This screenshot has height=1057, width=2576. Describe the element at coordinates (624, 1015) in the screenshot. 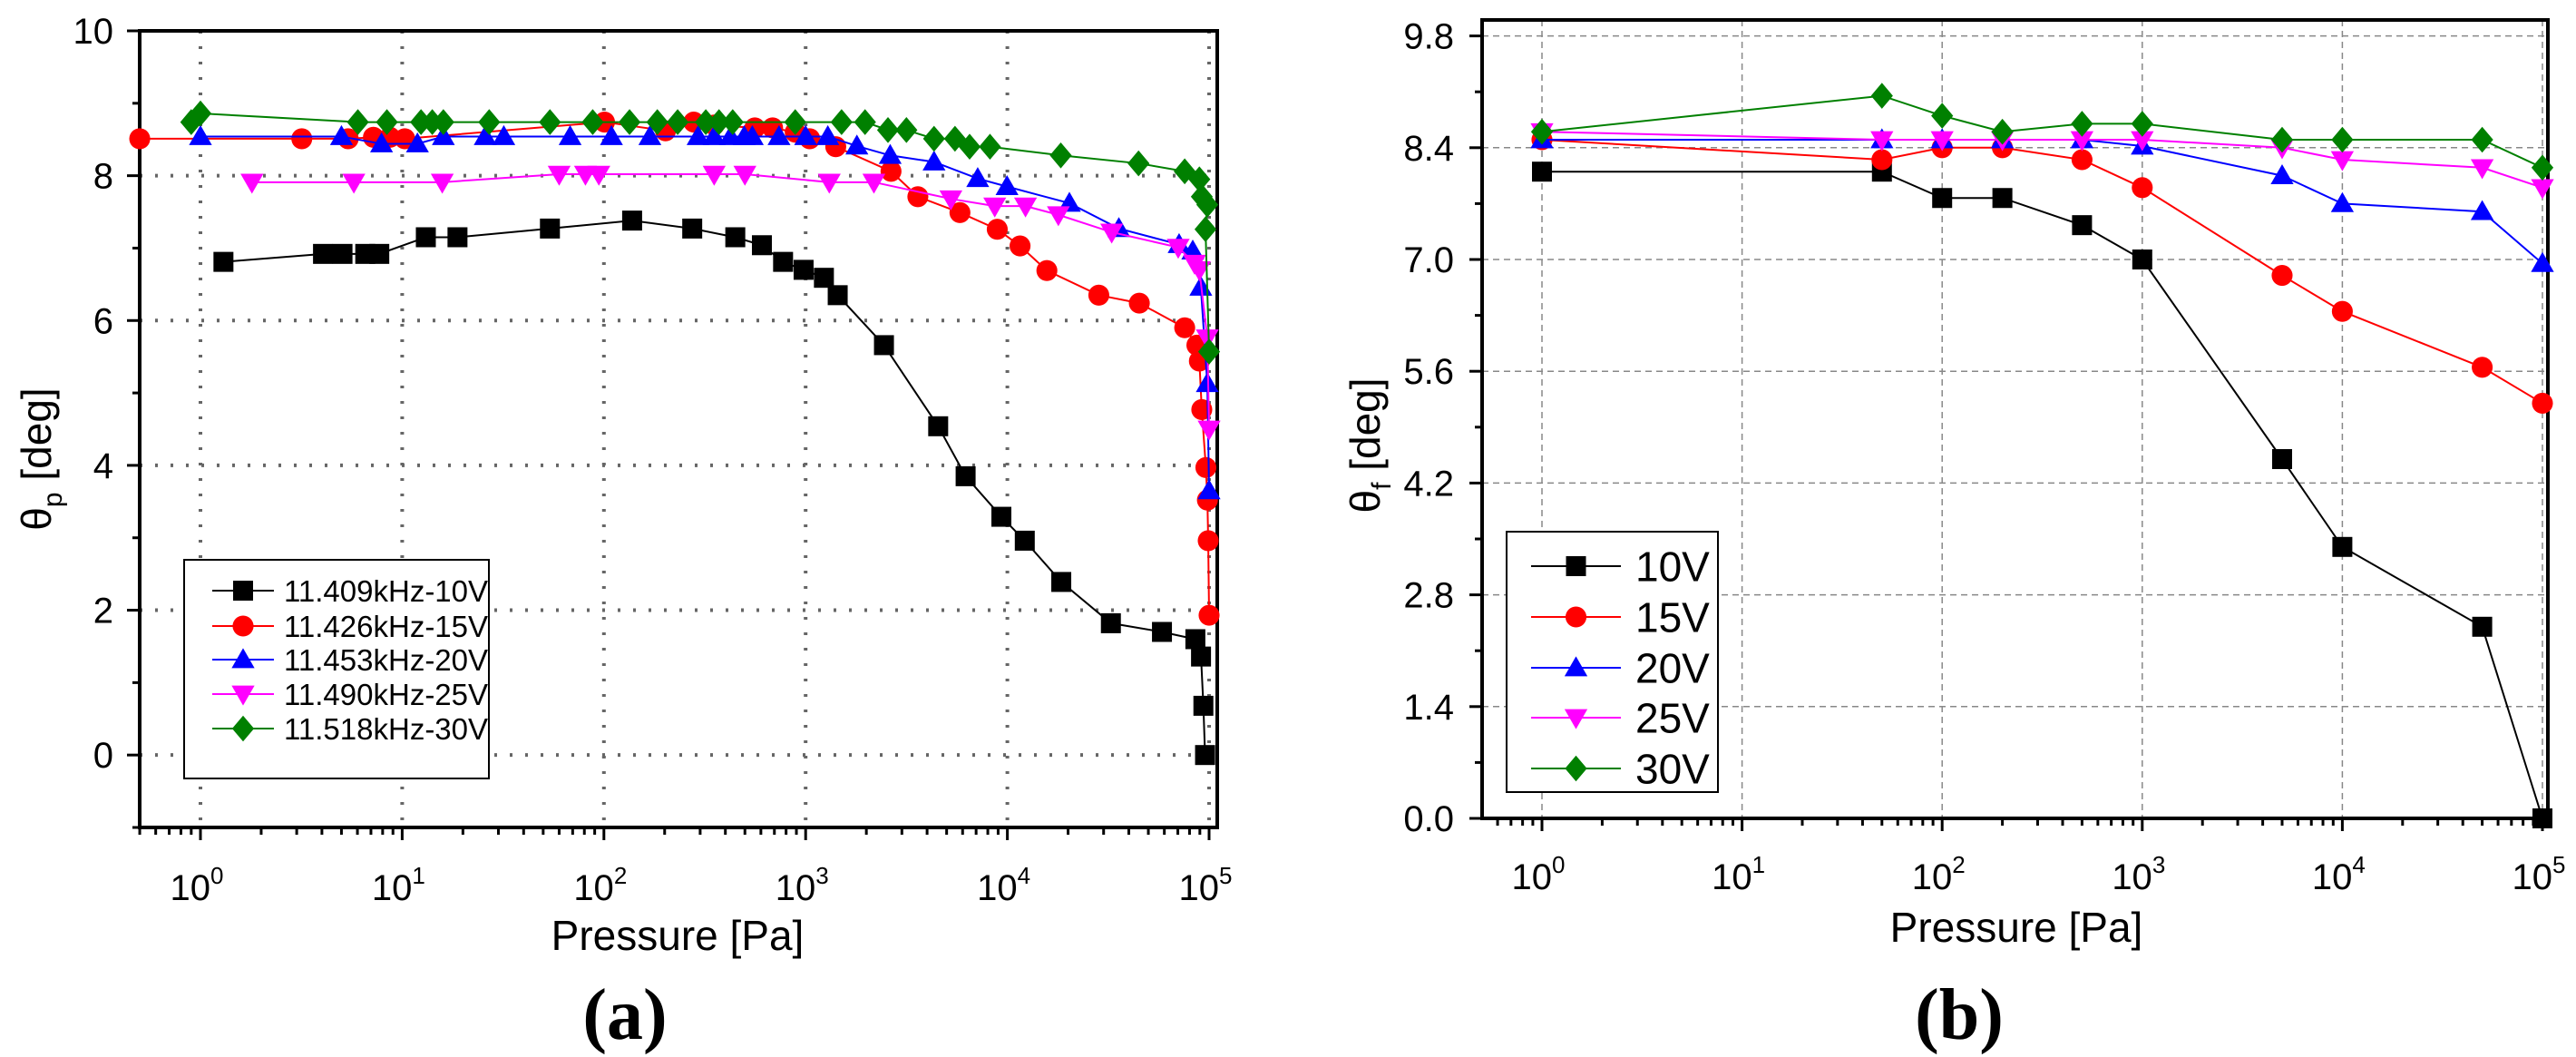

I see `panel-label: (a)` at that location.